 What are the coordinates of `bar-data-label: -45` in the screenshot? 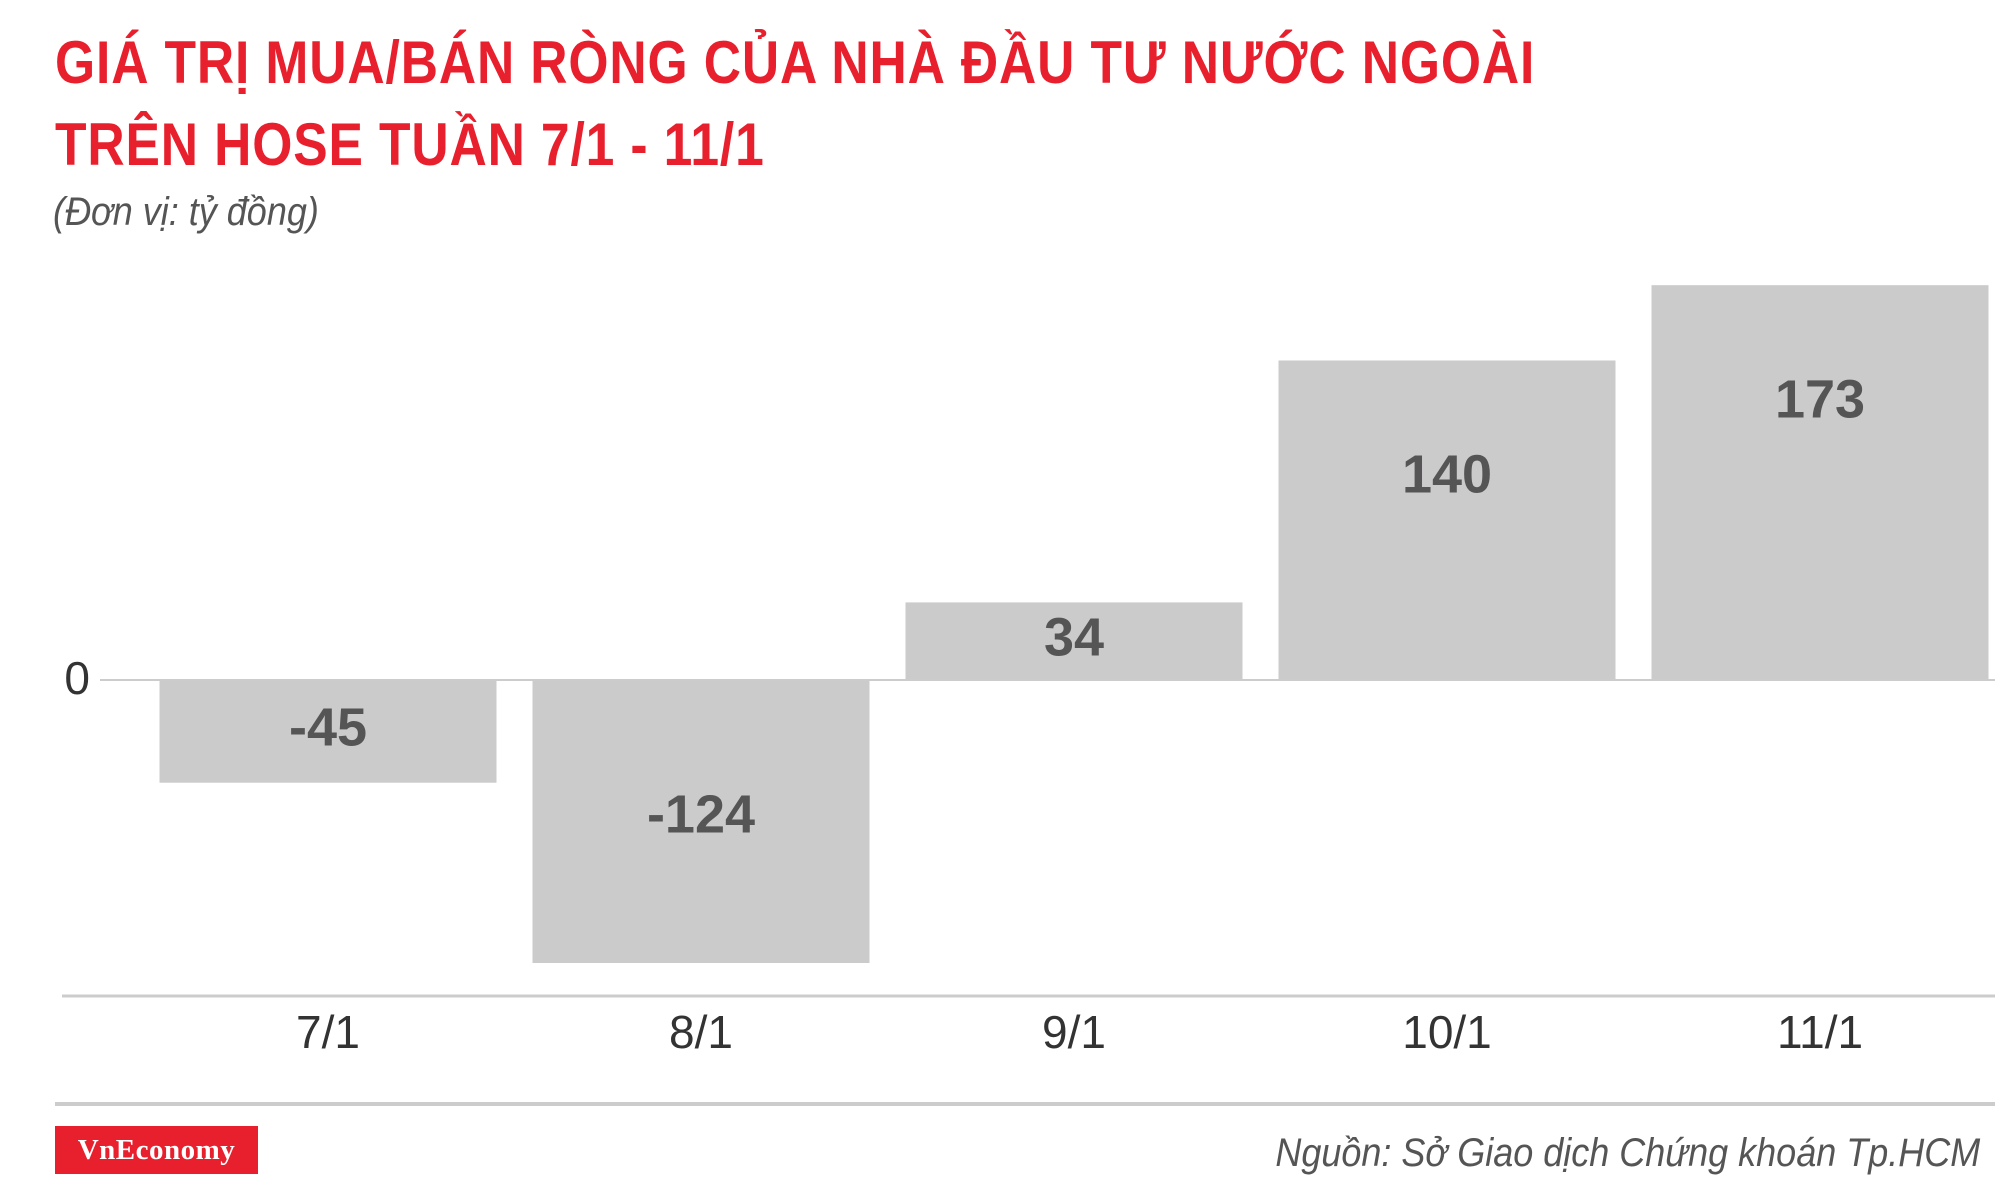 It's located at (328, 728).